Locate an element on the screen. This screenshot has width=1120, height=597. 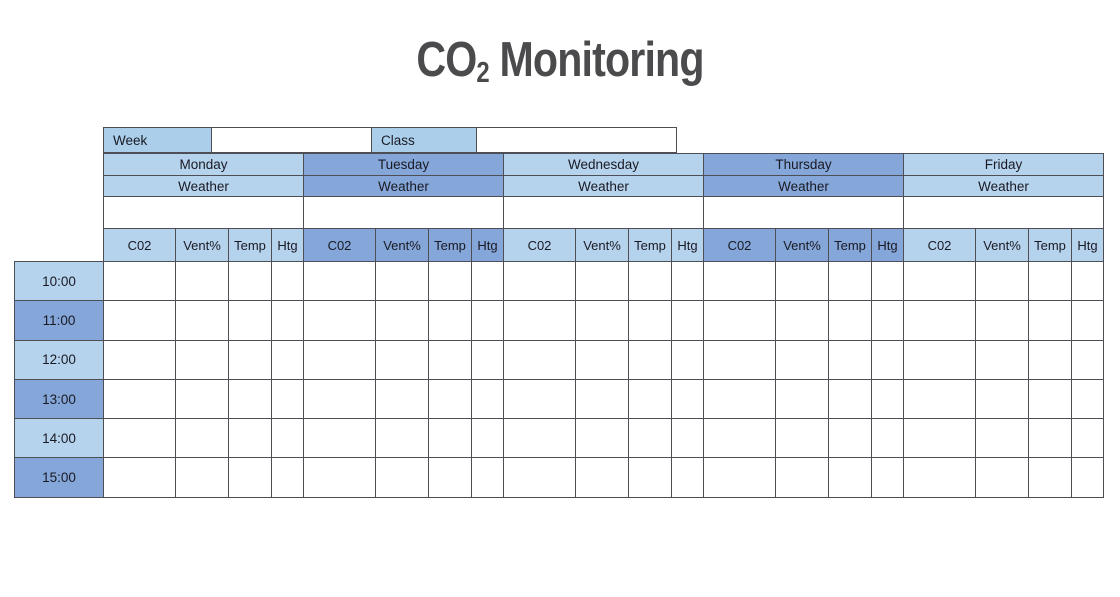
notes-cell-monday is located at coordinates (203, 212).